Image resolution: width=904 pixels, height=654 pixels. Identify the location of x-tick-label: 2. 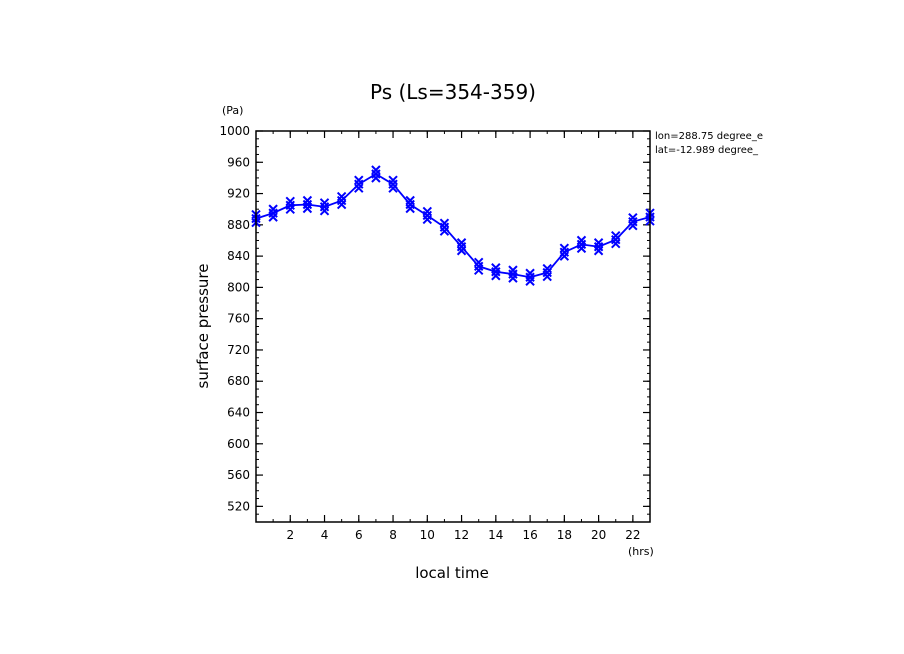
(290, 535).